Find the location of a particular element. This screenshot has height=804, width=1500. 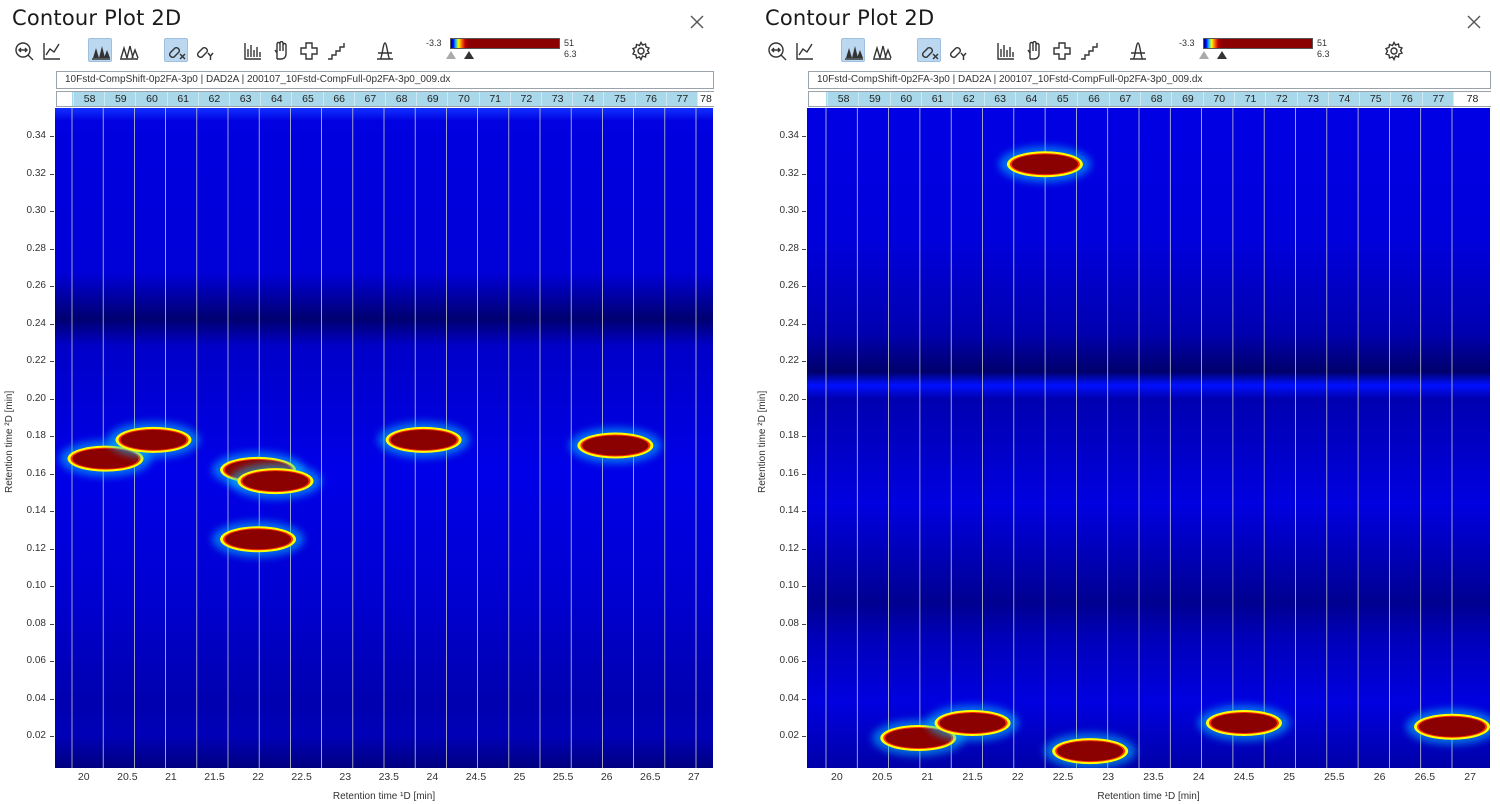

x-tick-label: 26 is located at coordinates (606, 777).